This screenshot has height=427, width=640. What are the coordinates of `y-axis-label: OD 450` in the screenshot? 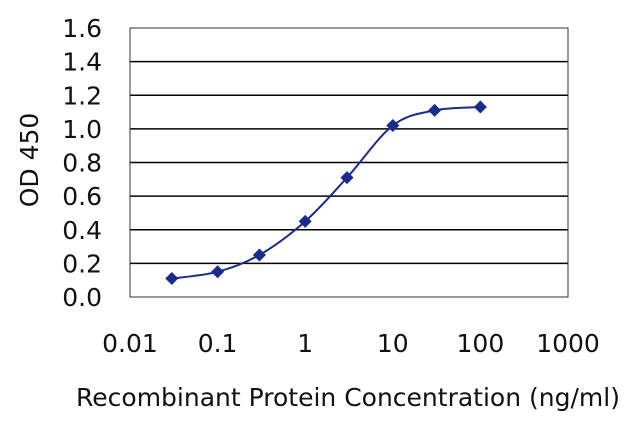 It's located at (29, 160).